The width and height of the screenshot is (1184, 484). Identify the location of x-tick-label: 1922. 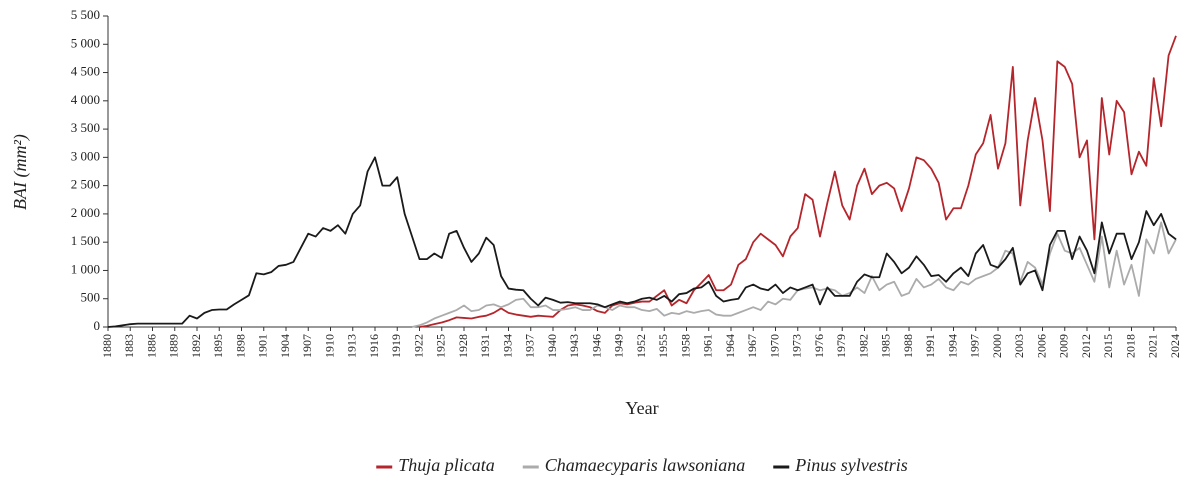
(418, 346).